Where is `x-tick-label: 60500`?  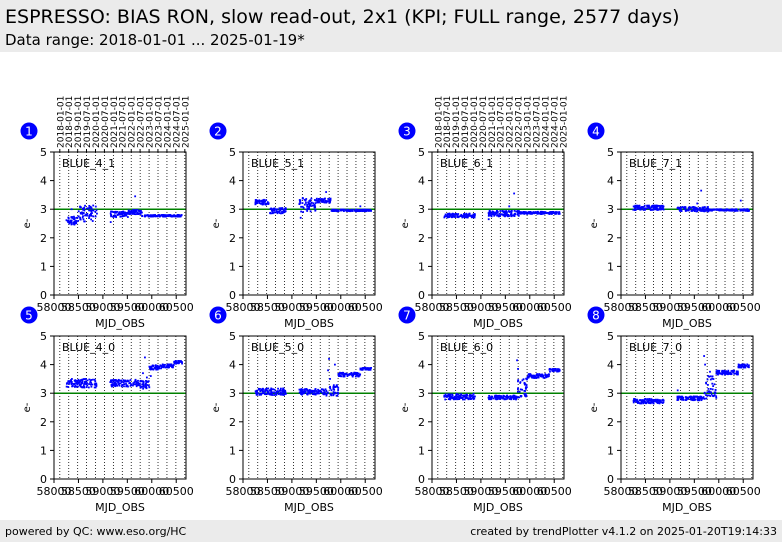
x-tick-label: 60500 is located at coordinates (743, 307).